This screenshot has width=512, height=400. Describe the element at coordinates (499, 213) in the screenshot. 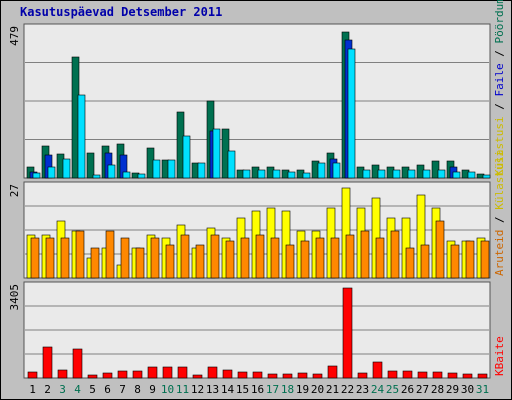

I see `middle-legend: Aruteid / Külastusi` at that location.